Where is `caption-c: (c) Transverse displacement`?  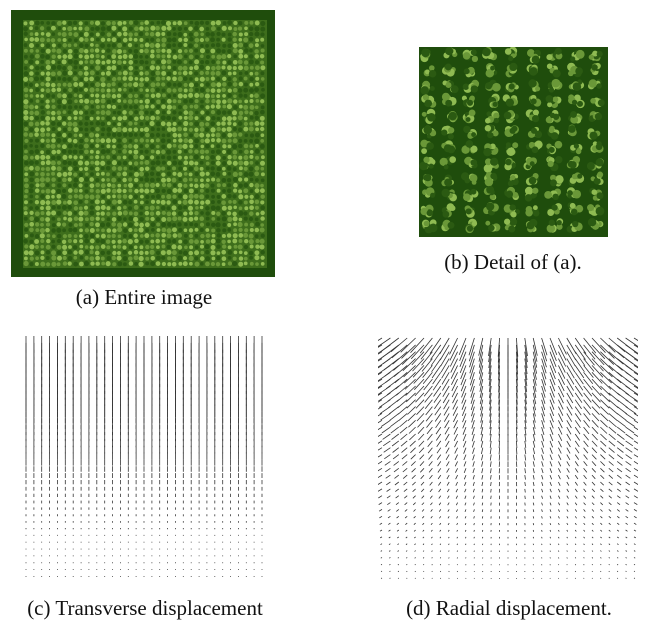
caption-c: (c) Transverse displacement is located at coordinates (145, 608).